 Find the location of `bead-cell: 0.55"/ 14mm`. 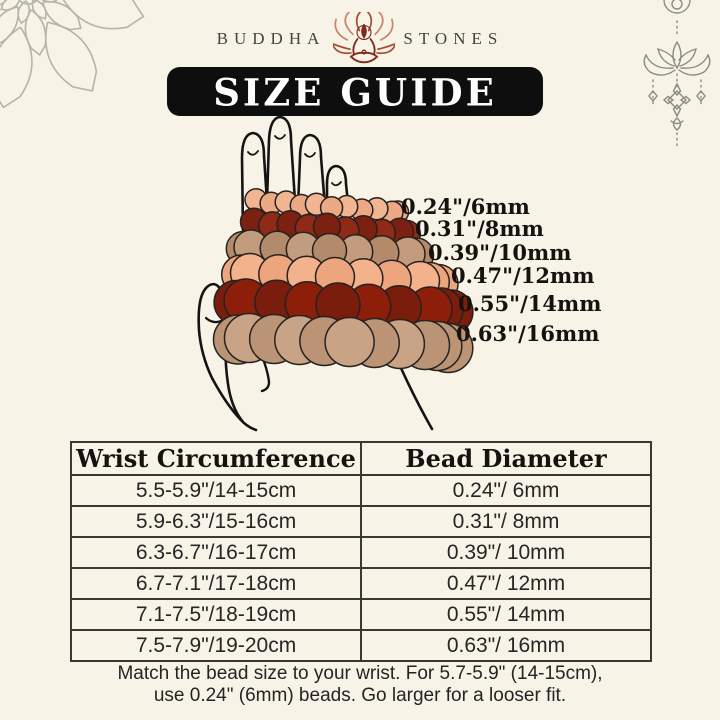

bead-cell: 0.55"/ 14mm is located at coordinates (506, 614).